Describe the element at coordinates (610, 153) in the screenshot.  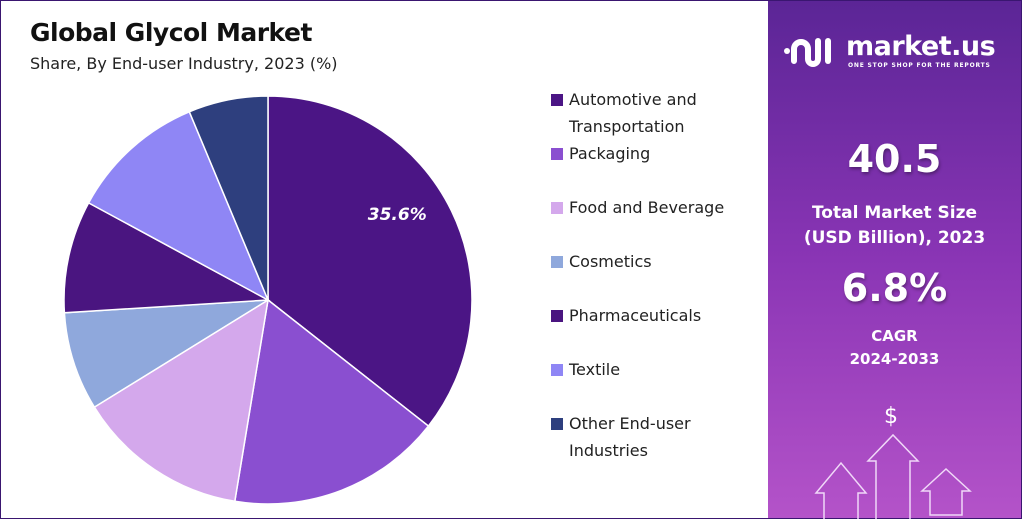
I see `legend-label: Packaging` at that location.